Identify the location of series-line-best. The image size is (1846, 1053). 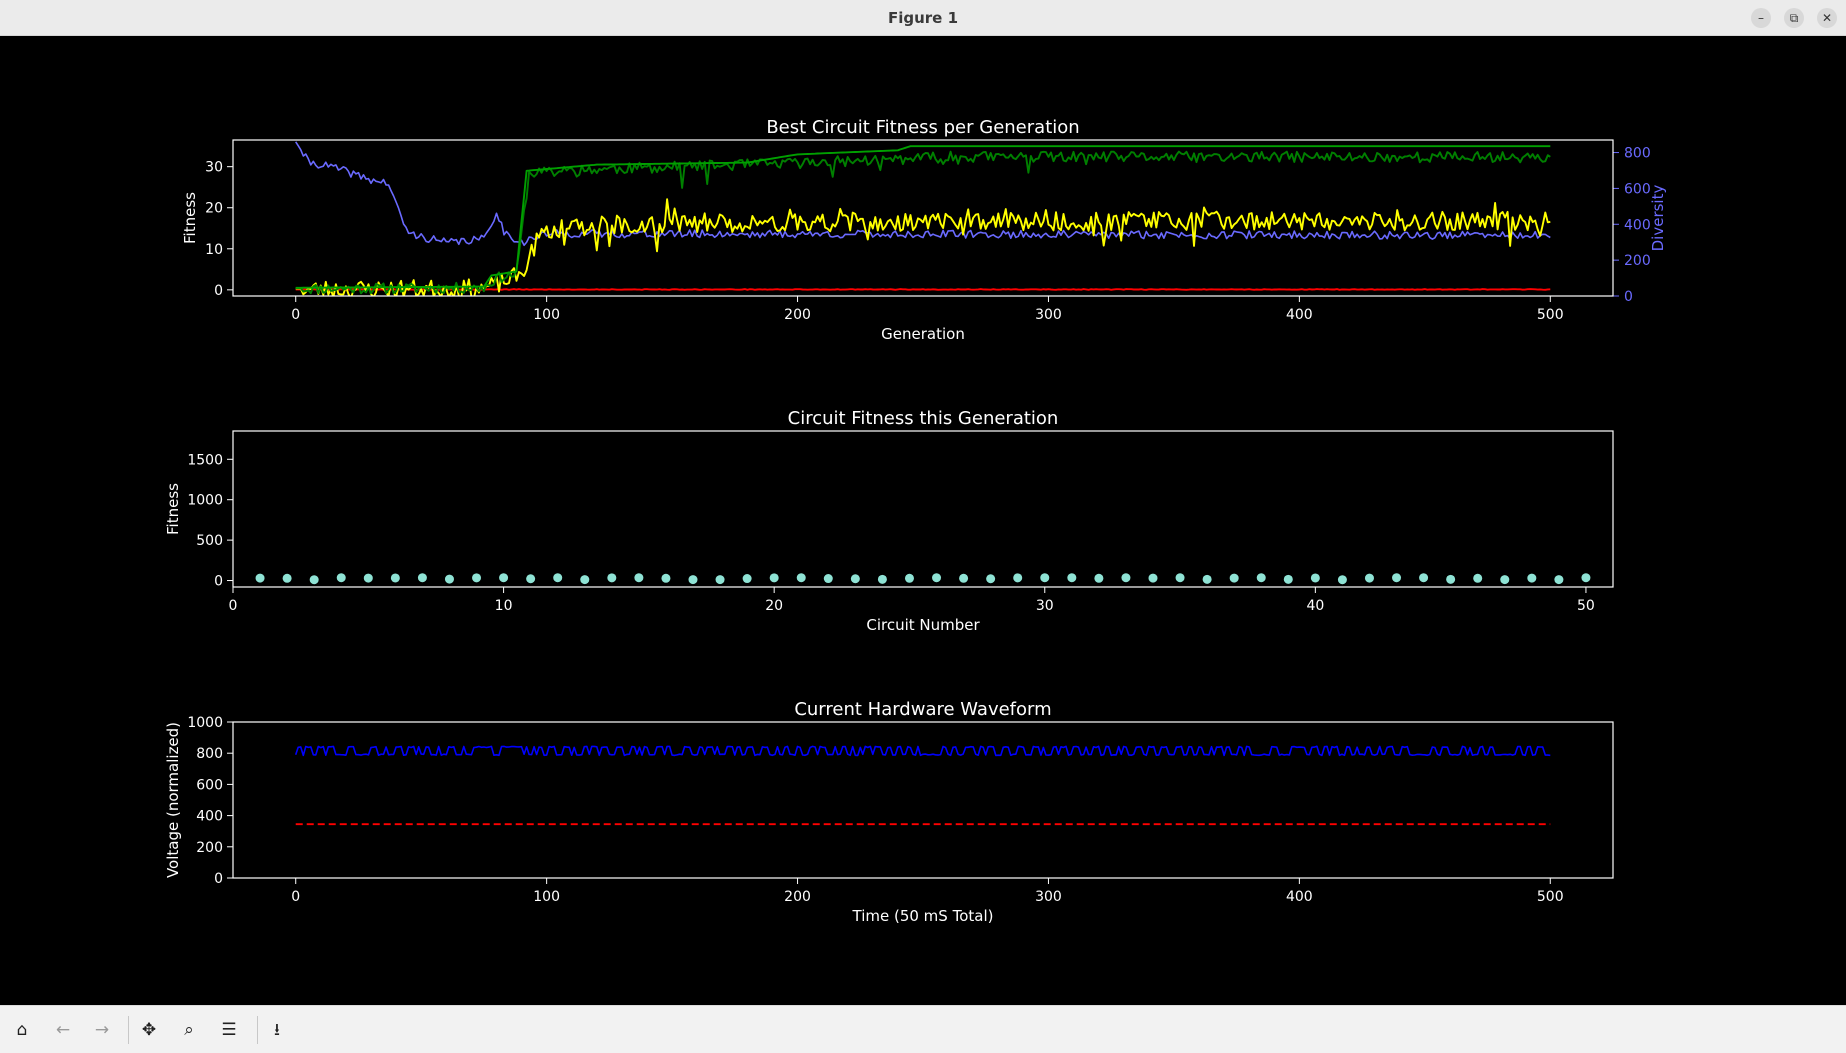
(923, 217).